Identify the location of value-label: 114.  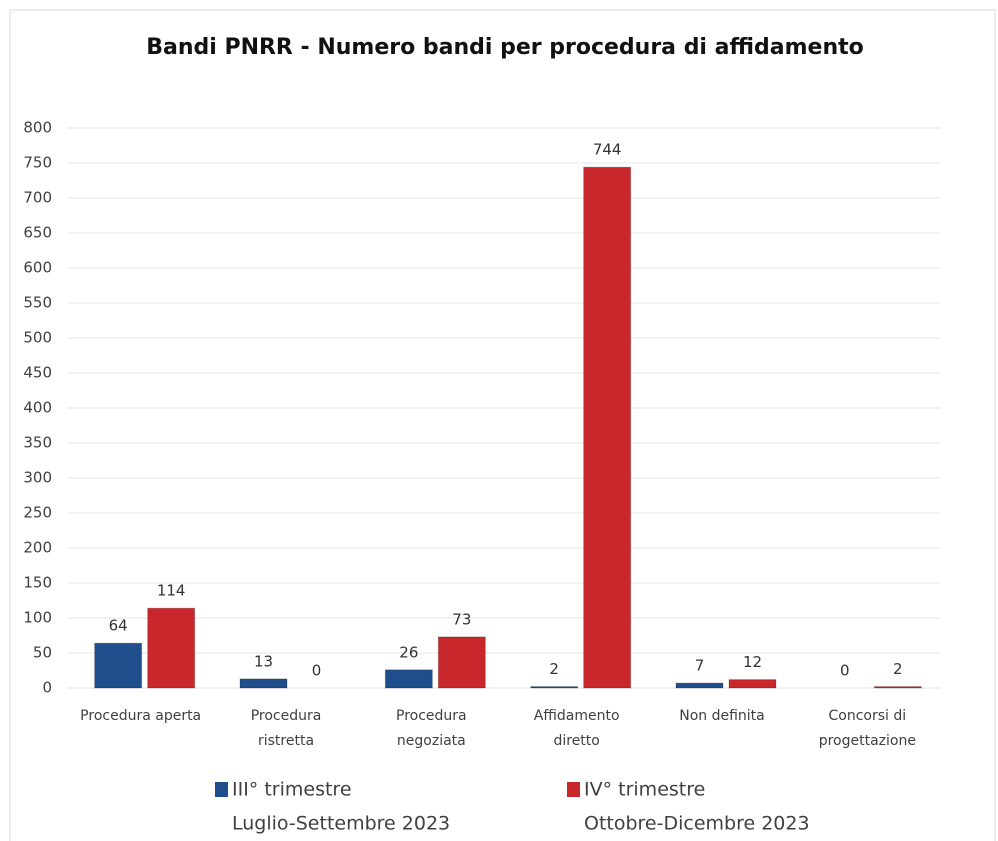
(171, 591).